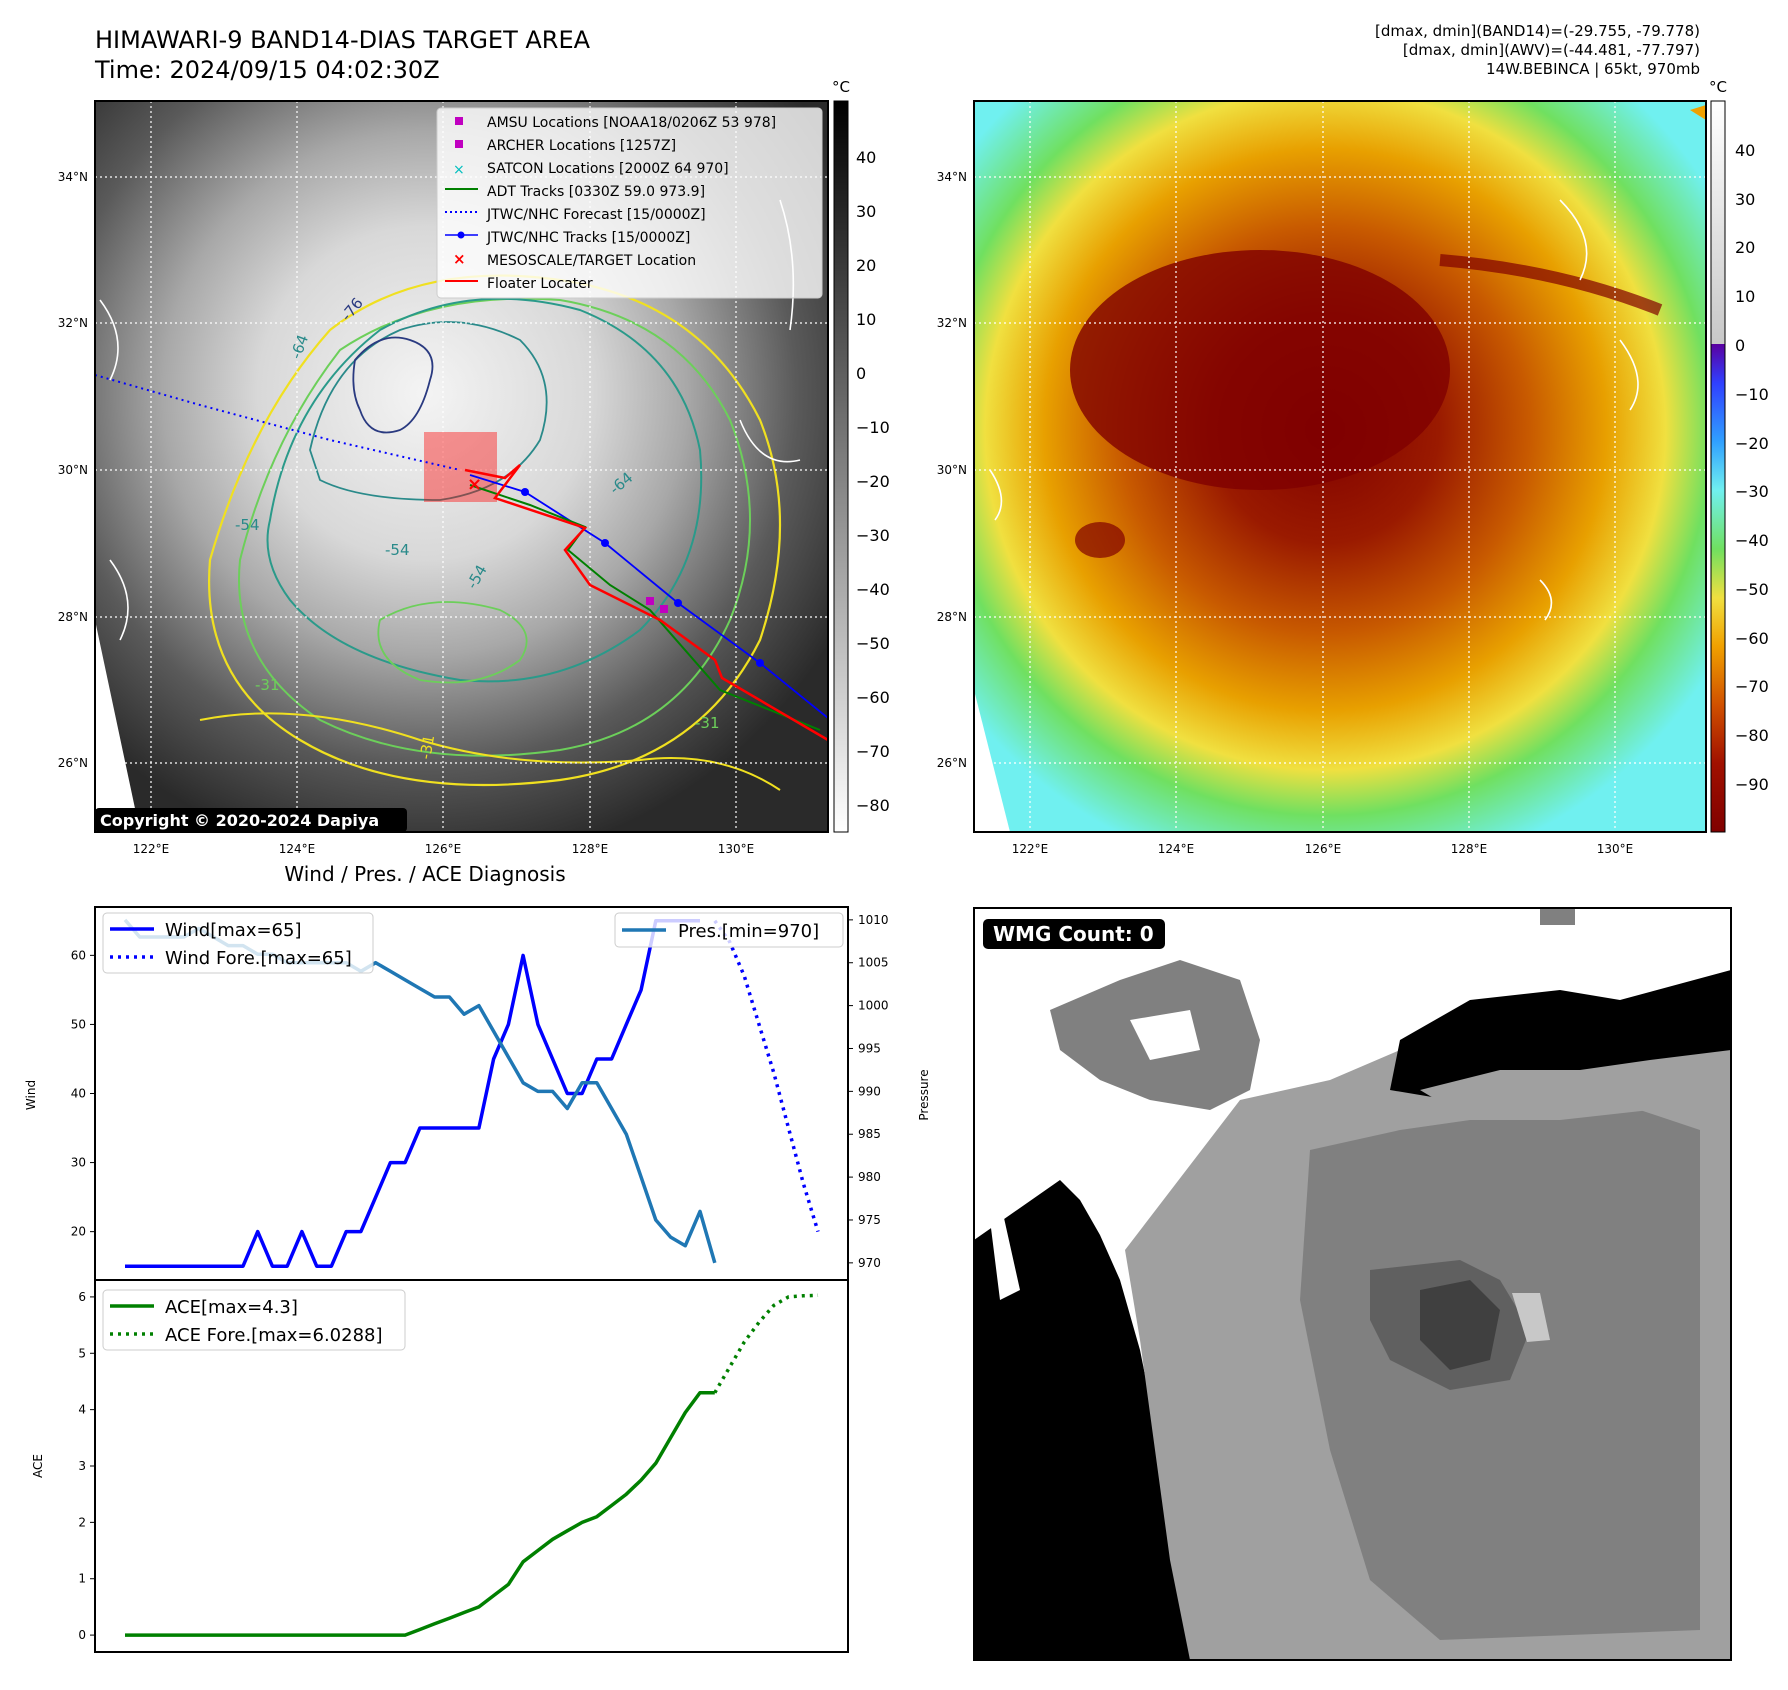  What do you see at coordinates (82, 1353) in the screenshot?
I see `y-tick-label: 5` at bounding box center [82, 1353].